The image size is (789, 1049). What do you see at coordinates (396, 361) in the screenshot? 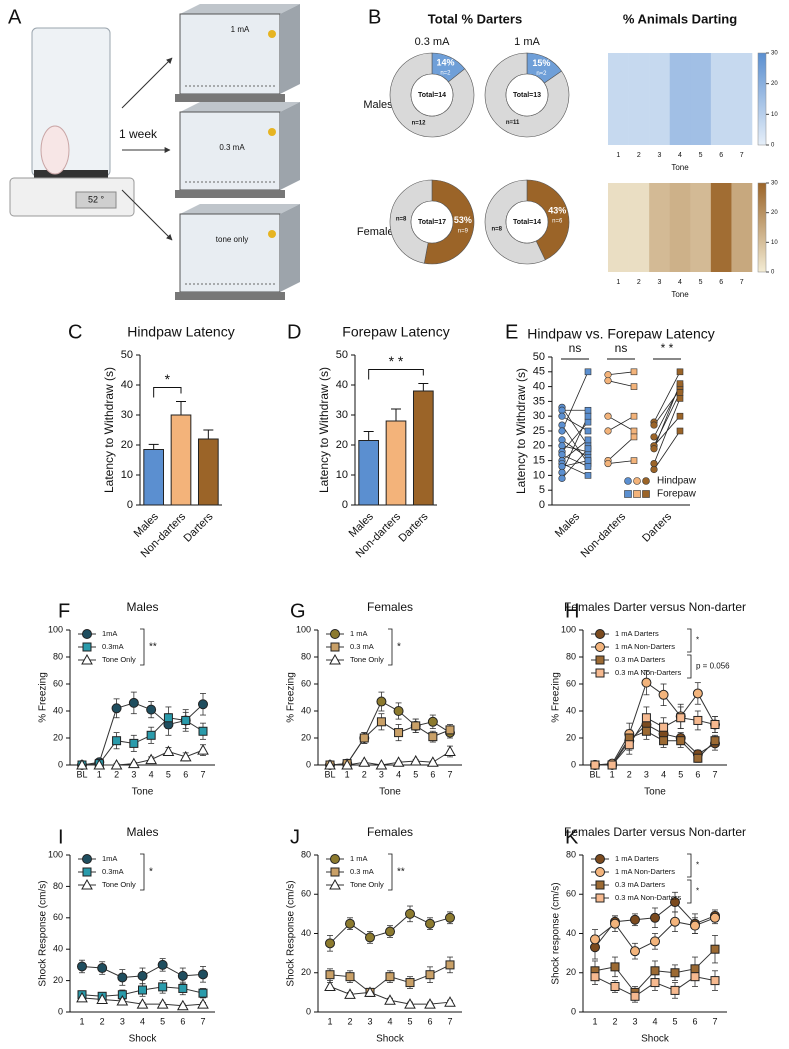
I see `significance-label: * *` at bounding box center [396, 361].